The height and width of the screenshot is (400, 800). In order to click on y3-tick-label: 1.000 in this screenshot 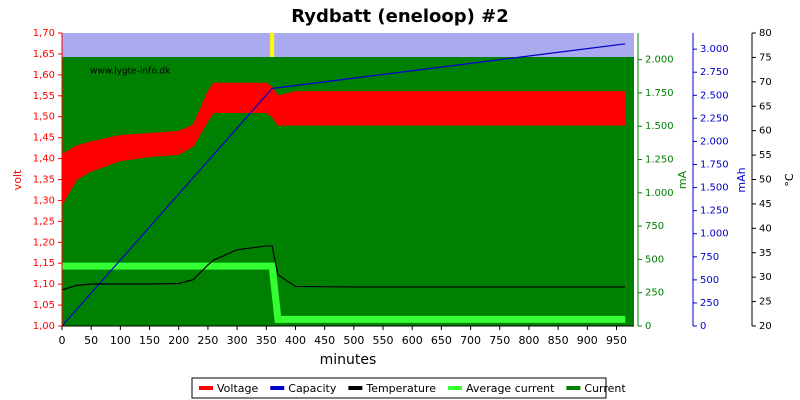, I will do `click(714, 234)`.